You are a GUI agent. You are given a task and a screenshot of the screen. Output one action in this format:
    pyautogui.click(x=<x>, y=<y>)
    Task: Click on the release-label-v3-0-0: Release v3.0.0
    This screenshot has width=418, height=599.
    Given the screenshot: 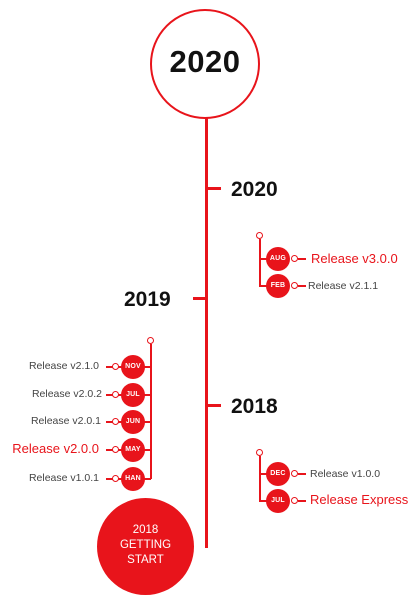 What is the action you would take?
    pyautogui.click(x=354, y=258)
    